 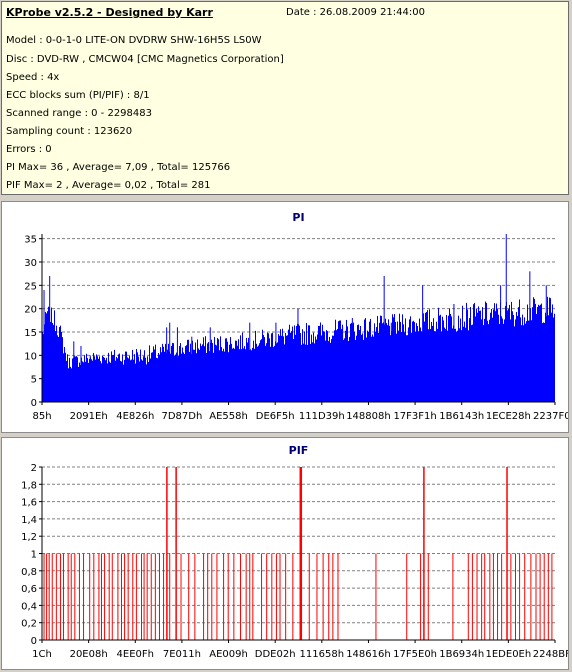 I want to click on pi-xtick-label: 1B6143h, so click(x=461, y=416).